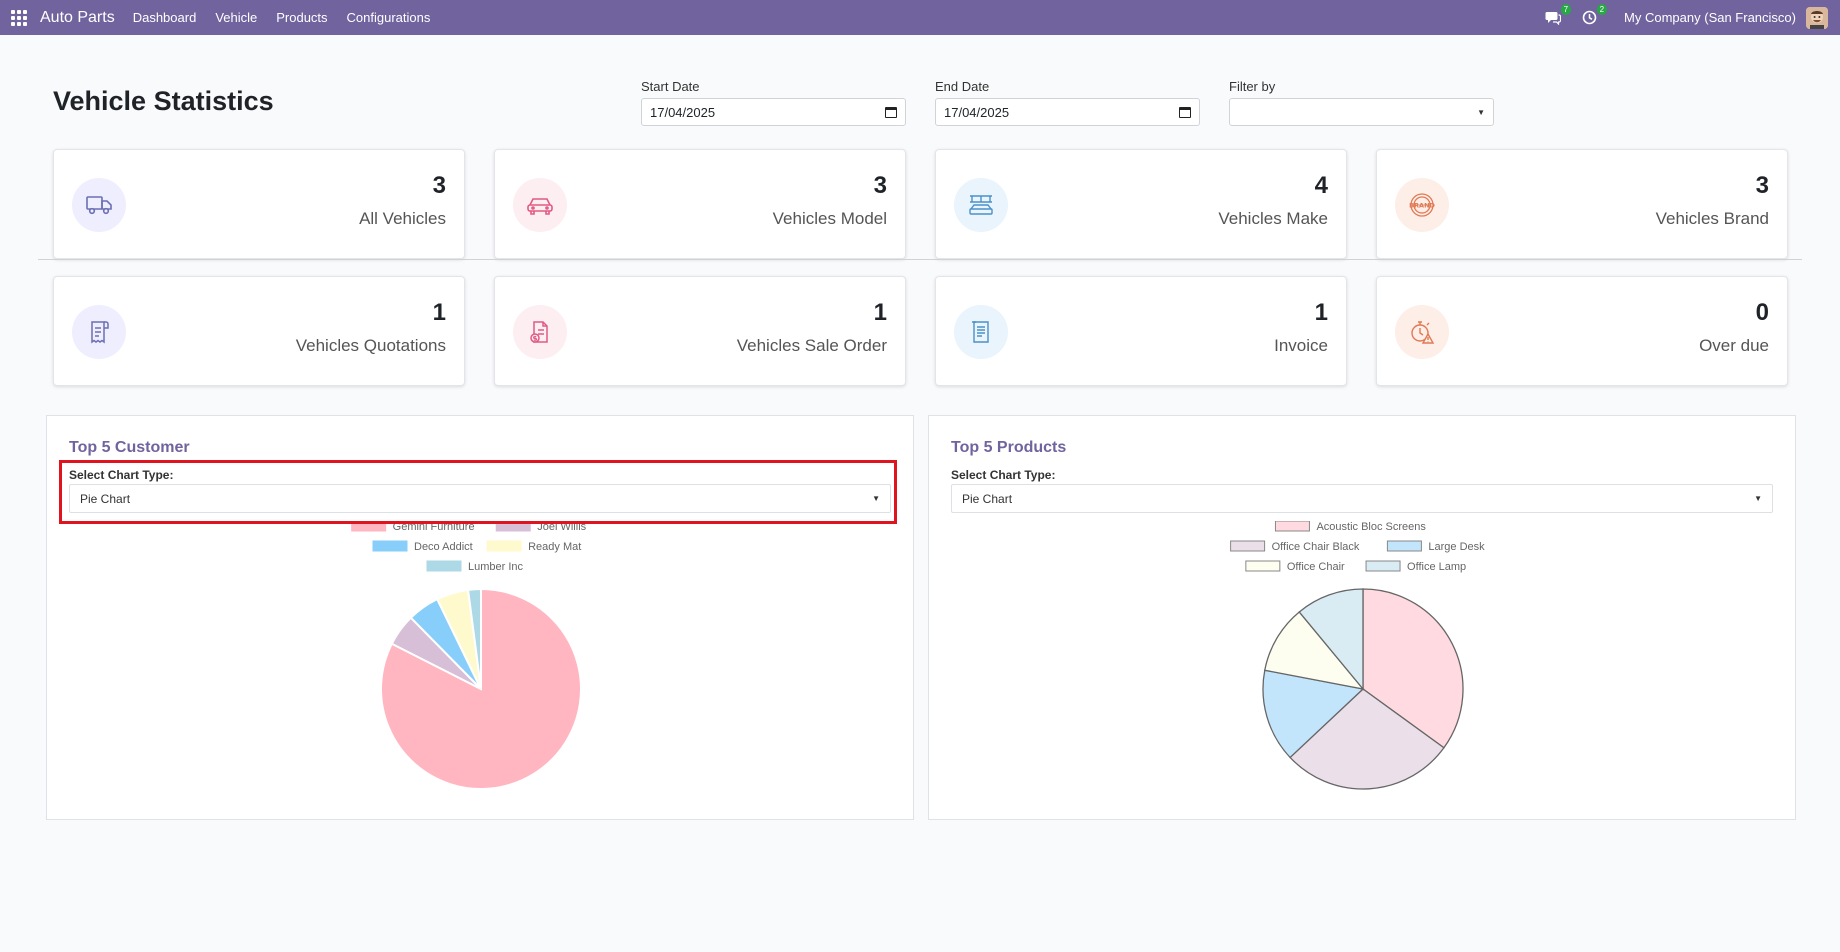 This screenshot has width=1840, height=952. Describe the element at coordinates (561, 527) in the screenshot. I see `legend-label: Joel Willis` at that location.